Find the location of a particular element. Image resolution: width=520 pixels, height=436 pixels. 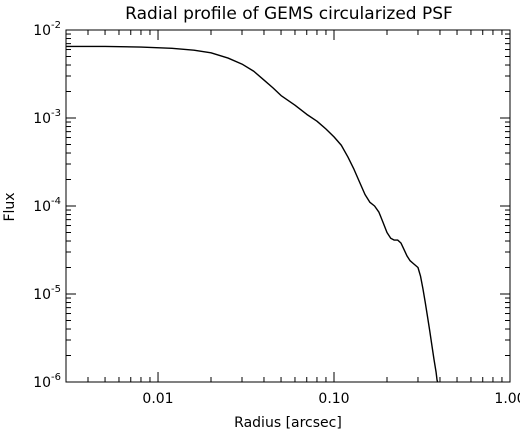

y-tick-label: 10⁻² is located at coordinates (47, 29).